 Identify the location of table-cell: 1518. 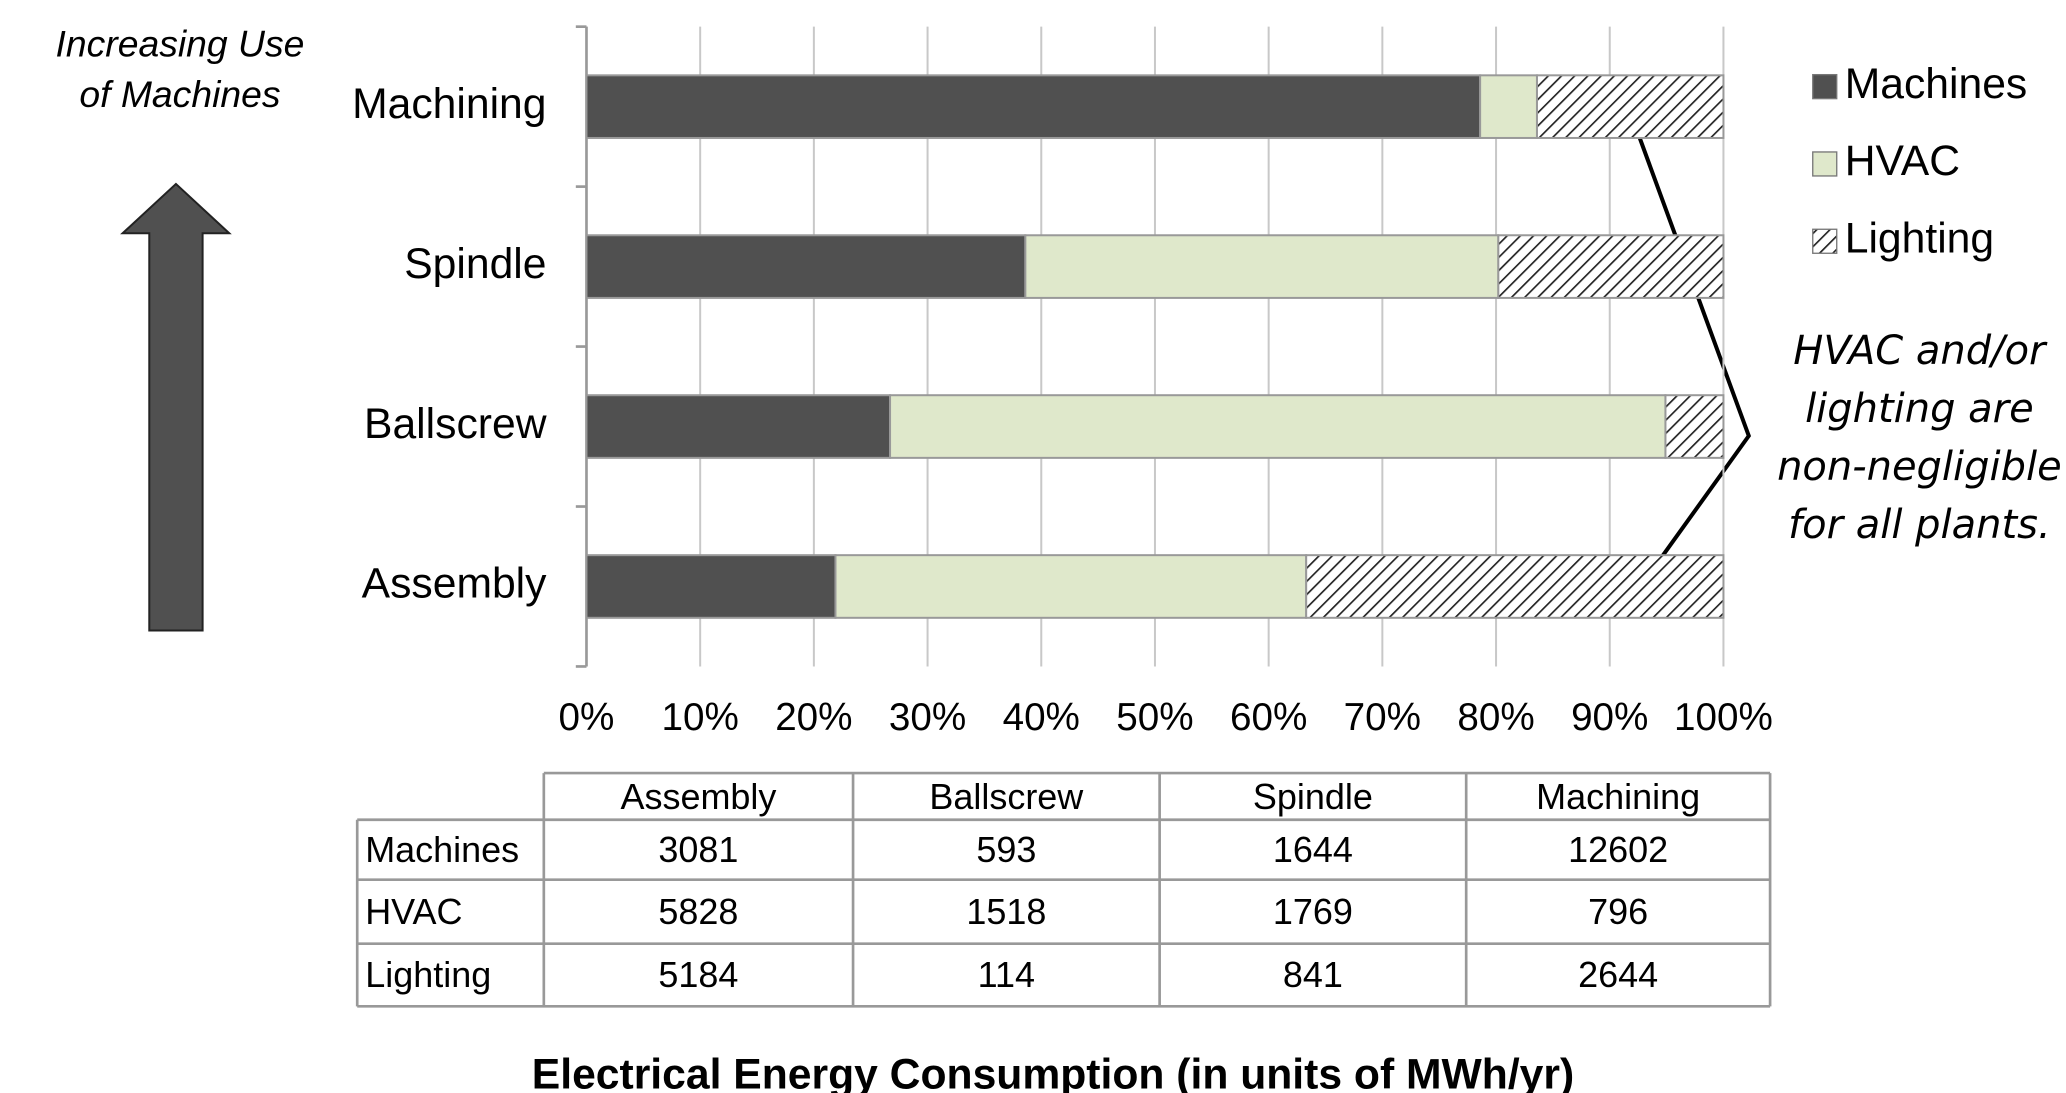
(1006, 911).